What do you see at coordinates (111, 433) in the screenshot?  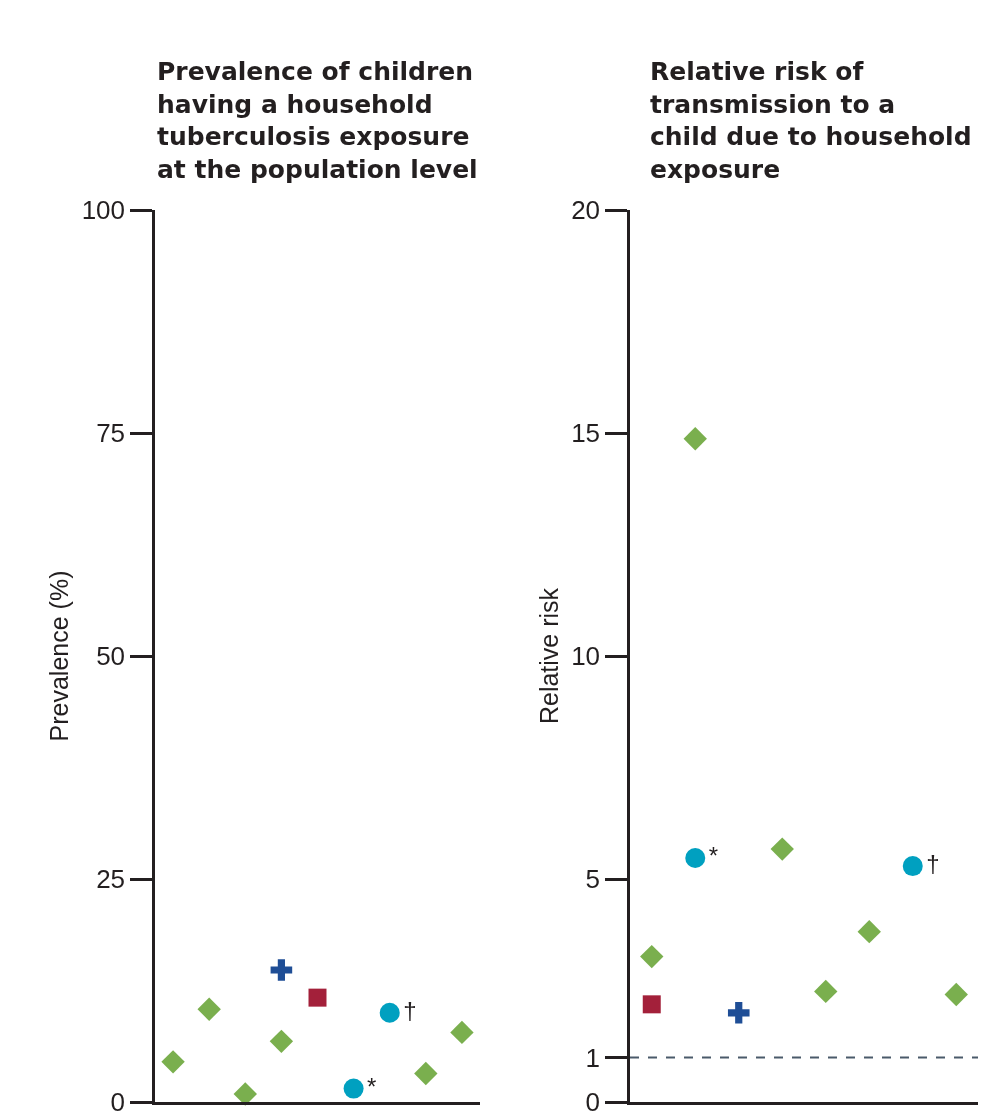 I see `y-tick-label: 75` at bounding box center [111, 433].